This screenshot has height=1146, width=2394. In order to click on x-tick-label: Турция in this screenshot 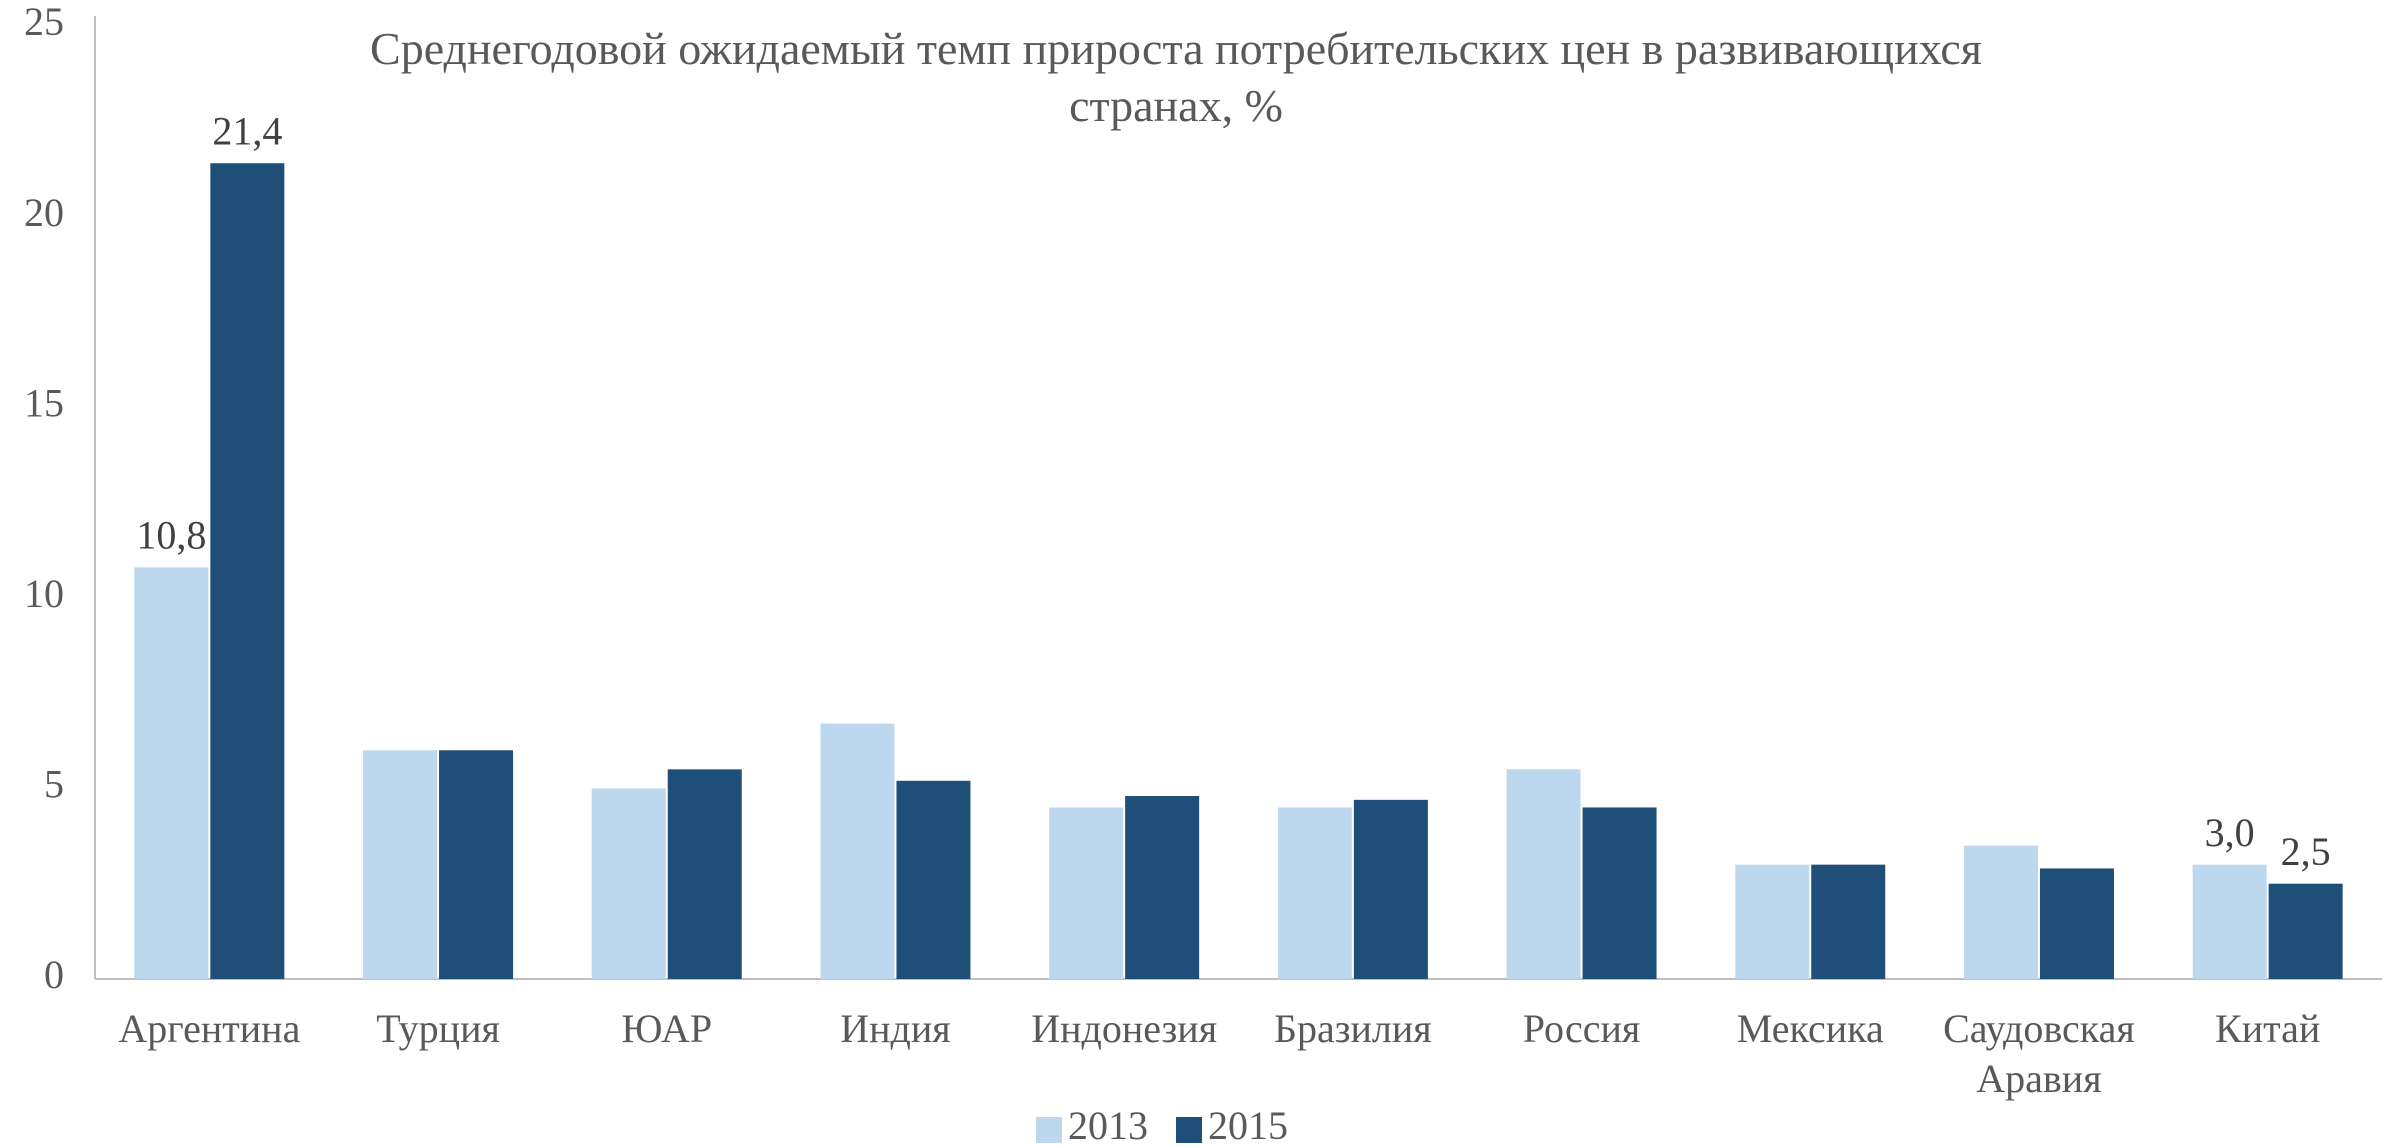, I will do `click(438, 1028)`.